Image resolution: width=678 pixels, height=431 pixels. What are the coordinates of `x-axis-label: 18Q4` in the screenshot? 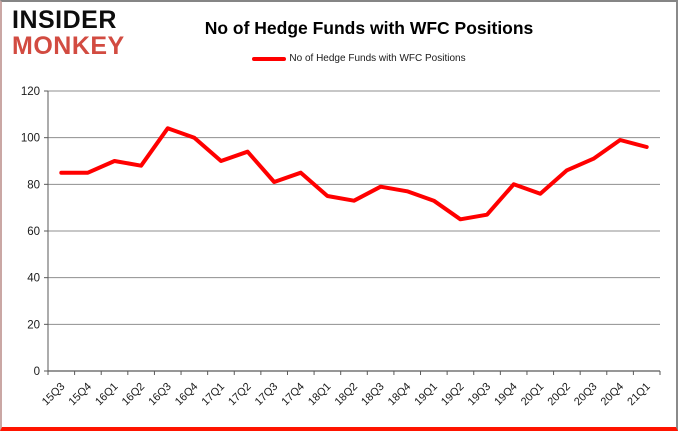 It's located at (400, 395).